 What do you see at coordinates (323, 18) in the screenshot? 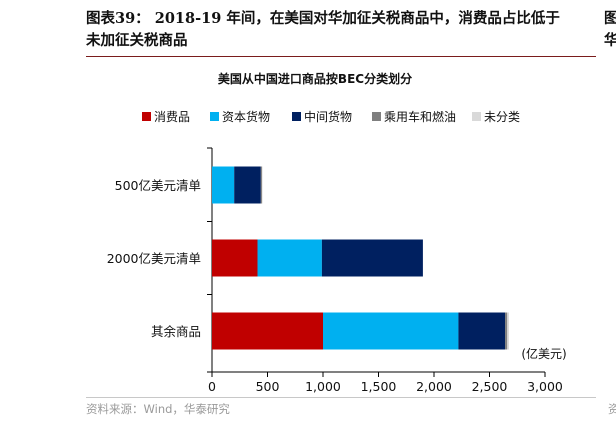
I see `figure-title-line1: 图表39： 2018-19 年间，在美国对华加征关税商品中，消费品占比低于` at bounding box center [323, 18].